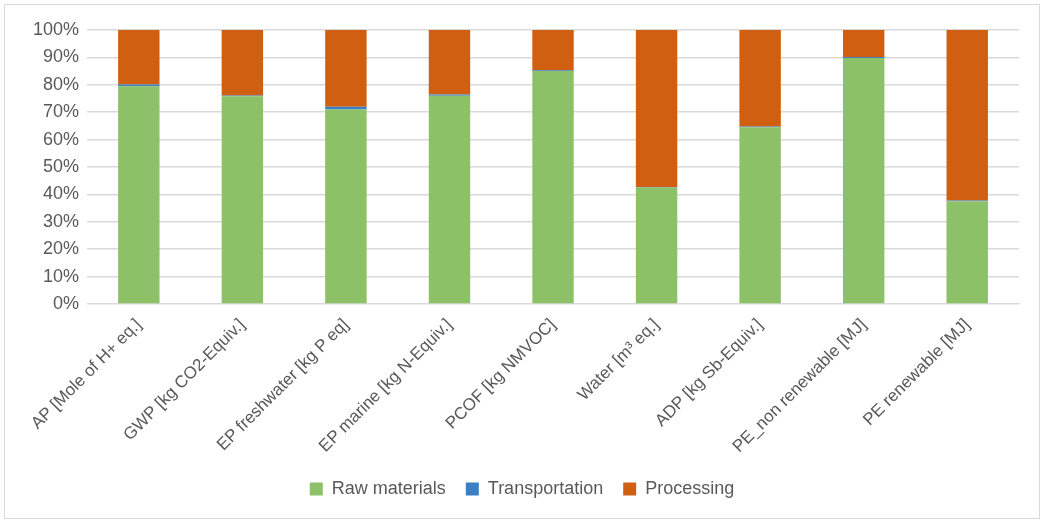 The height and width of the screenshot is (523, 1044). I want to click on y-tick-label: 50%, so click(61, 165).